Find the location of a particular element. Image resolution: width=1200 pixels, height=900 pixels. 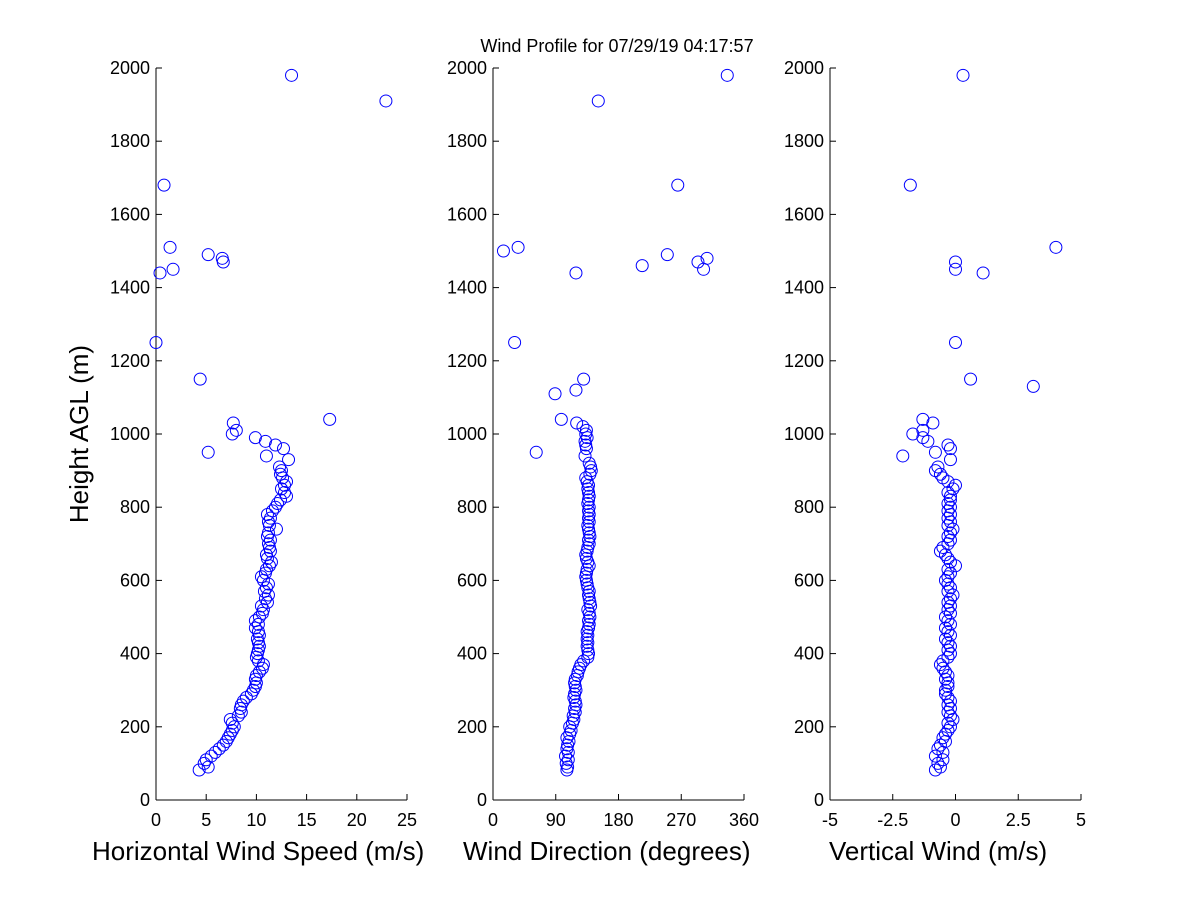

y-tick-label: 400 is located at coordinates (472, 654).